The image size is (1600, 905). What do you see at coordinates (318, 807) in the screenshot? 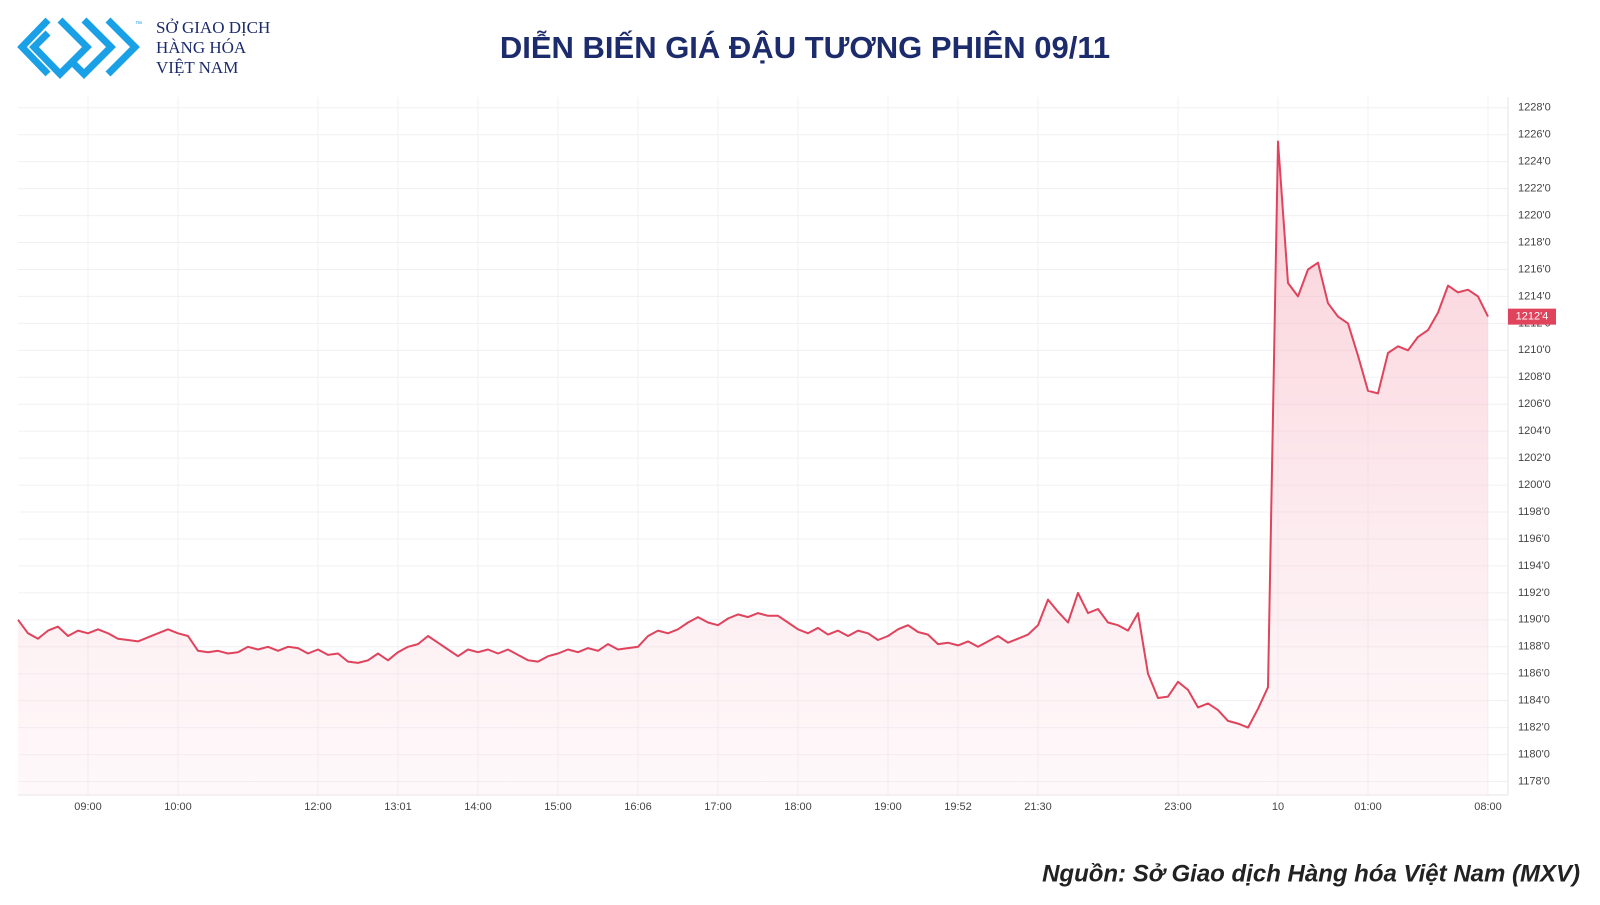
I see `x-tick-label: 12:00` at bounding box center [318, 807].